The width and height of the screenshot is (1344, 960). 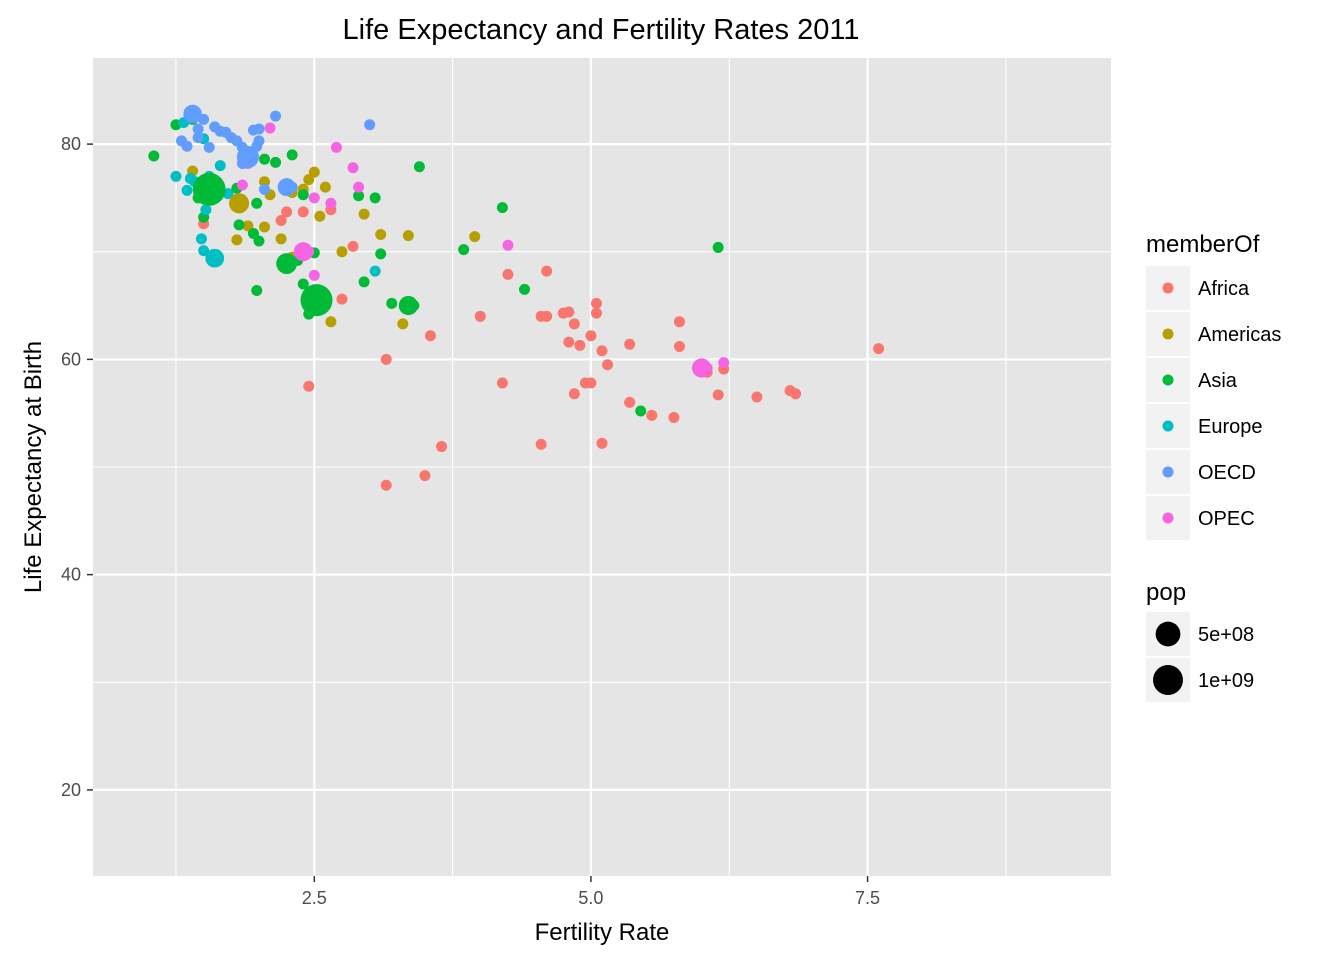 What do you see at coordinates (1168, 518) in the screenshot?
I see `legend-swatch-opec` at bounding box center [1168, 518].